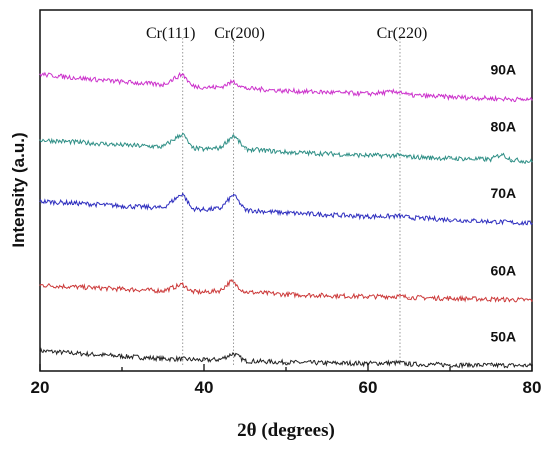 This screenshot has height=450, width=550. What do you see at coordinates (204, 387) in the screenshot?
I see `x-tick-label: 40` at bounding box center [204, 387].